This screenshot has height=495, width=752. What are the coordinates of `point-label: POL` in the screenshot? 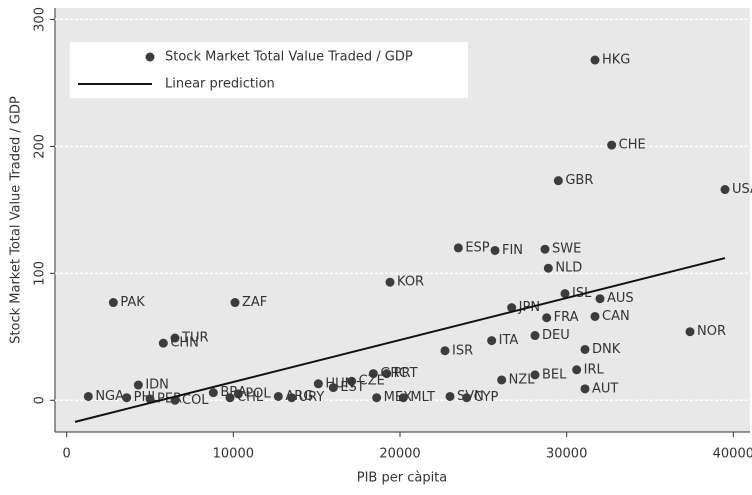 It's located at (258, 393).